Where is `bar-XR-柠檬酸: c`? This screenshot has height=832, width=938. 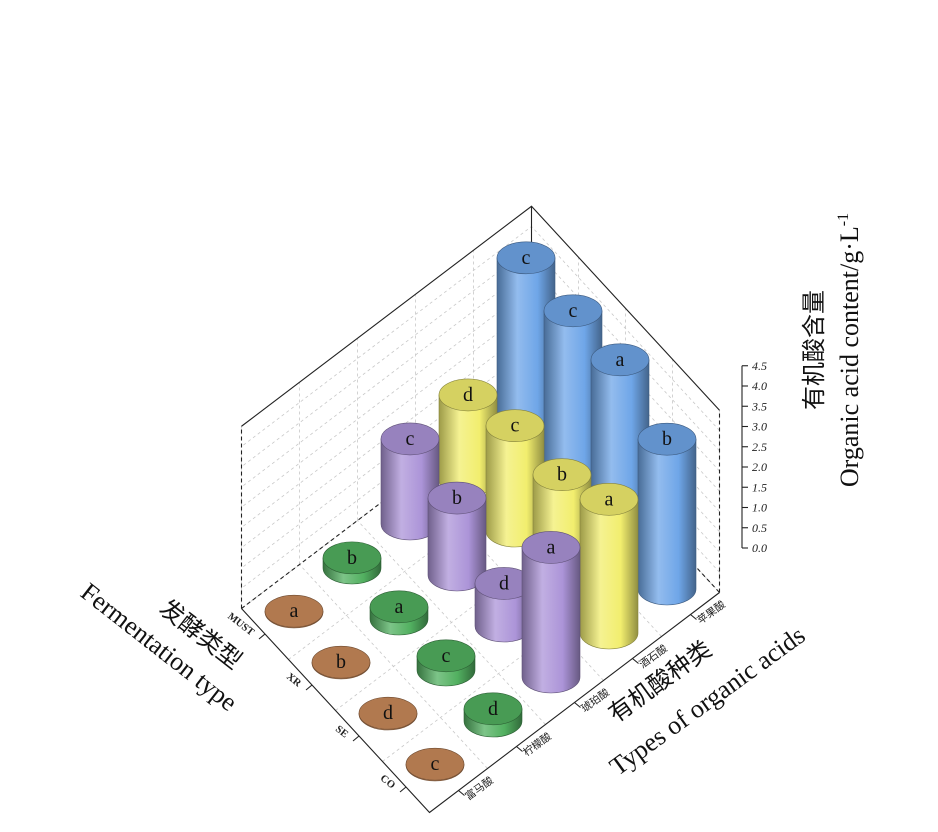
bar-XR-柠檬酸: c is located at coordinates (446, 663).